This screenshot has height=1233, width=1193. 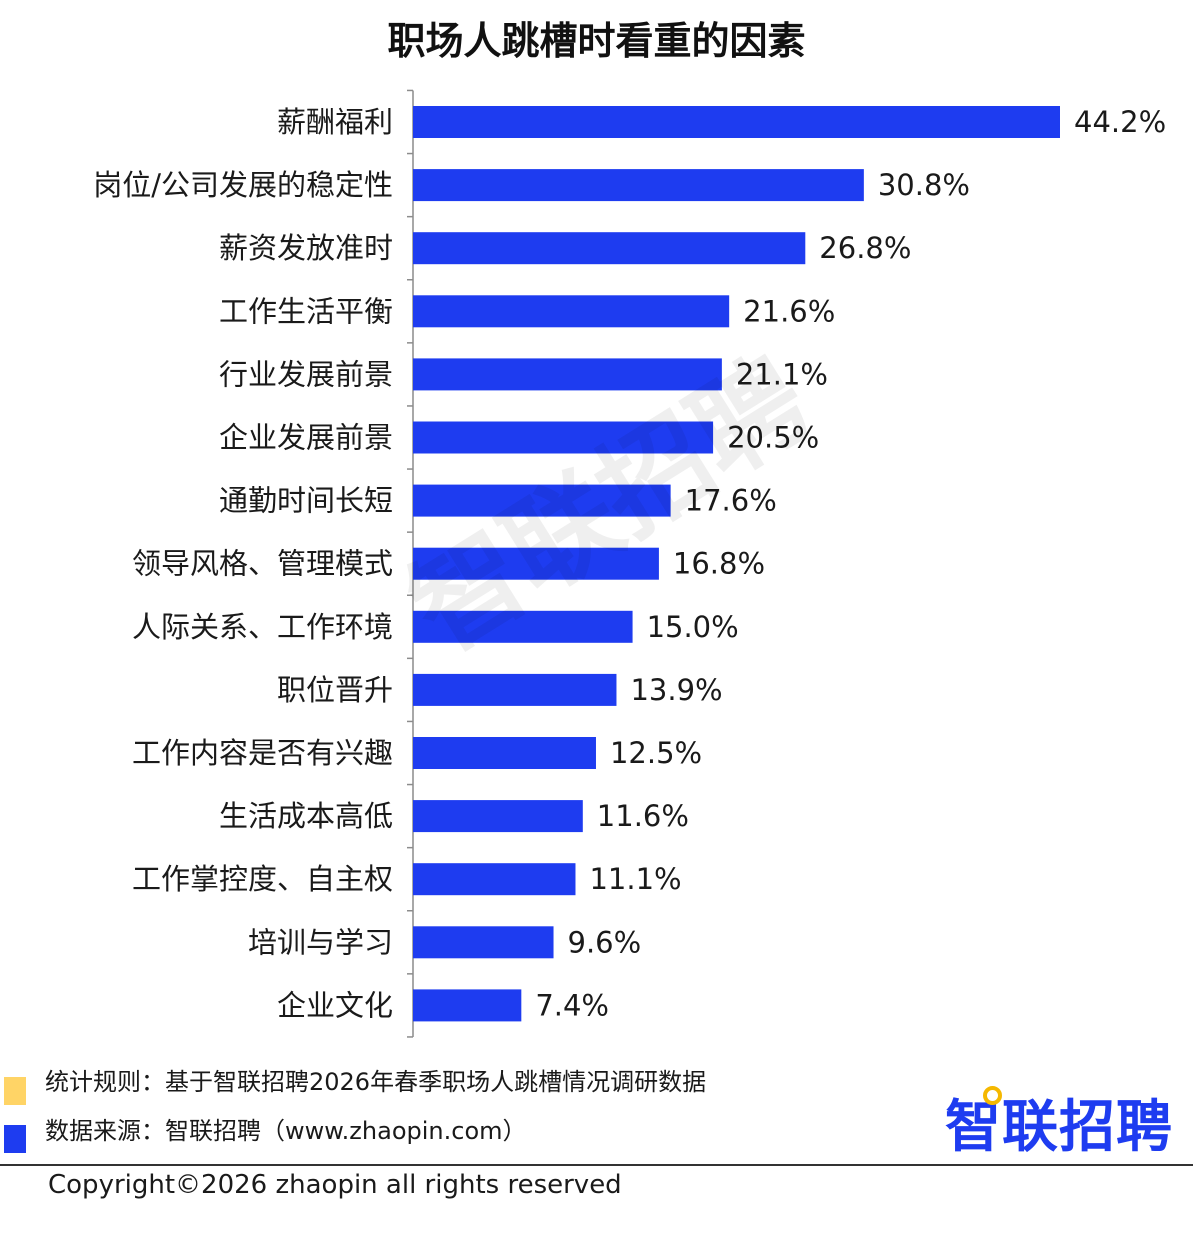 What do you see at coordinates (335, 122) in the screenshot?
I see `category-label: 薪酬福利` at bounding box center [335, 122].